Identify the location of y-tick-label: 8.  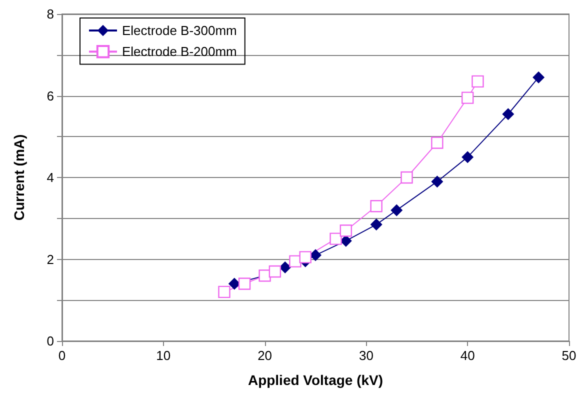
(50, 14).